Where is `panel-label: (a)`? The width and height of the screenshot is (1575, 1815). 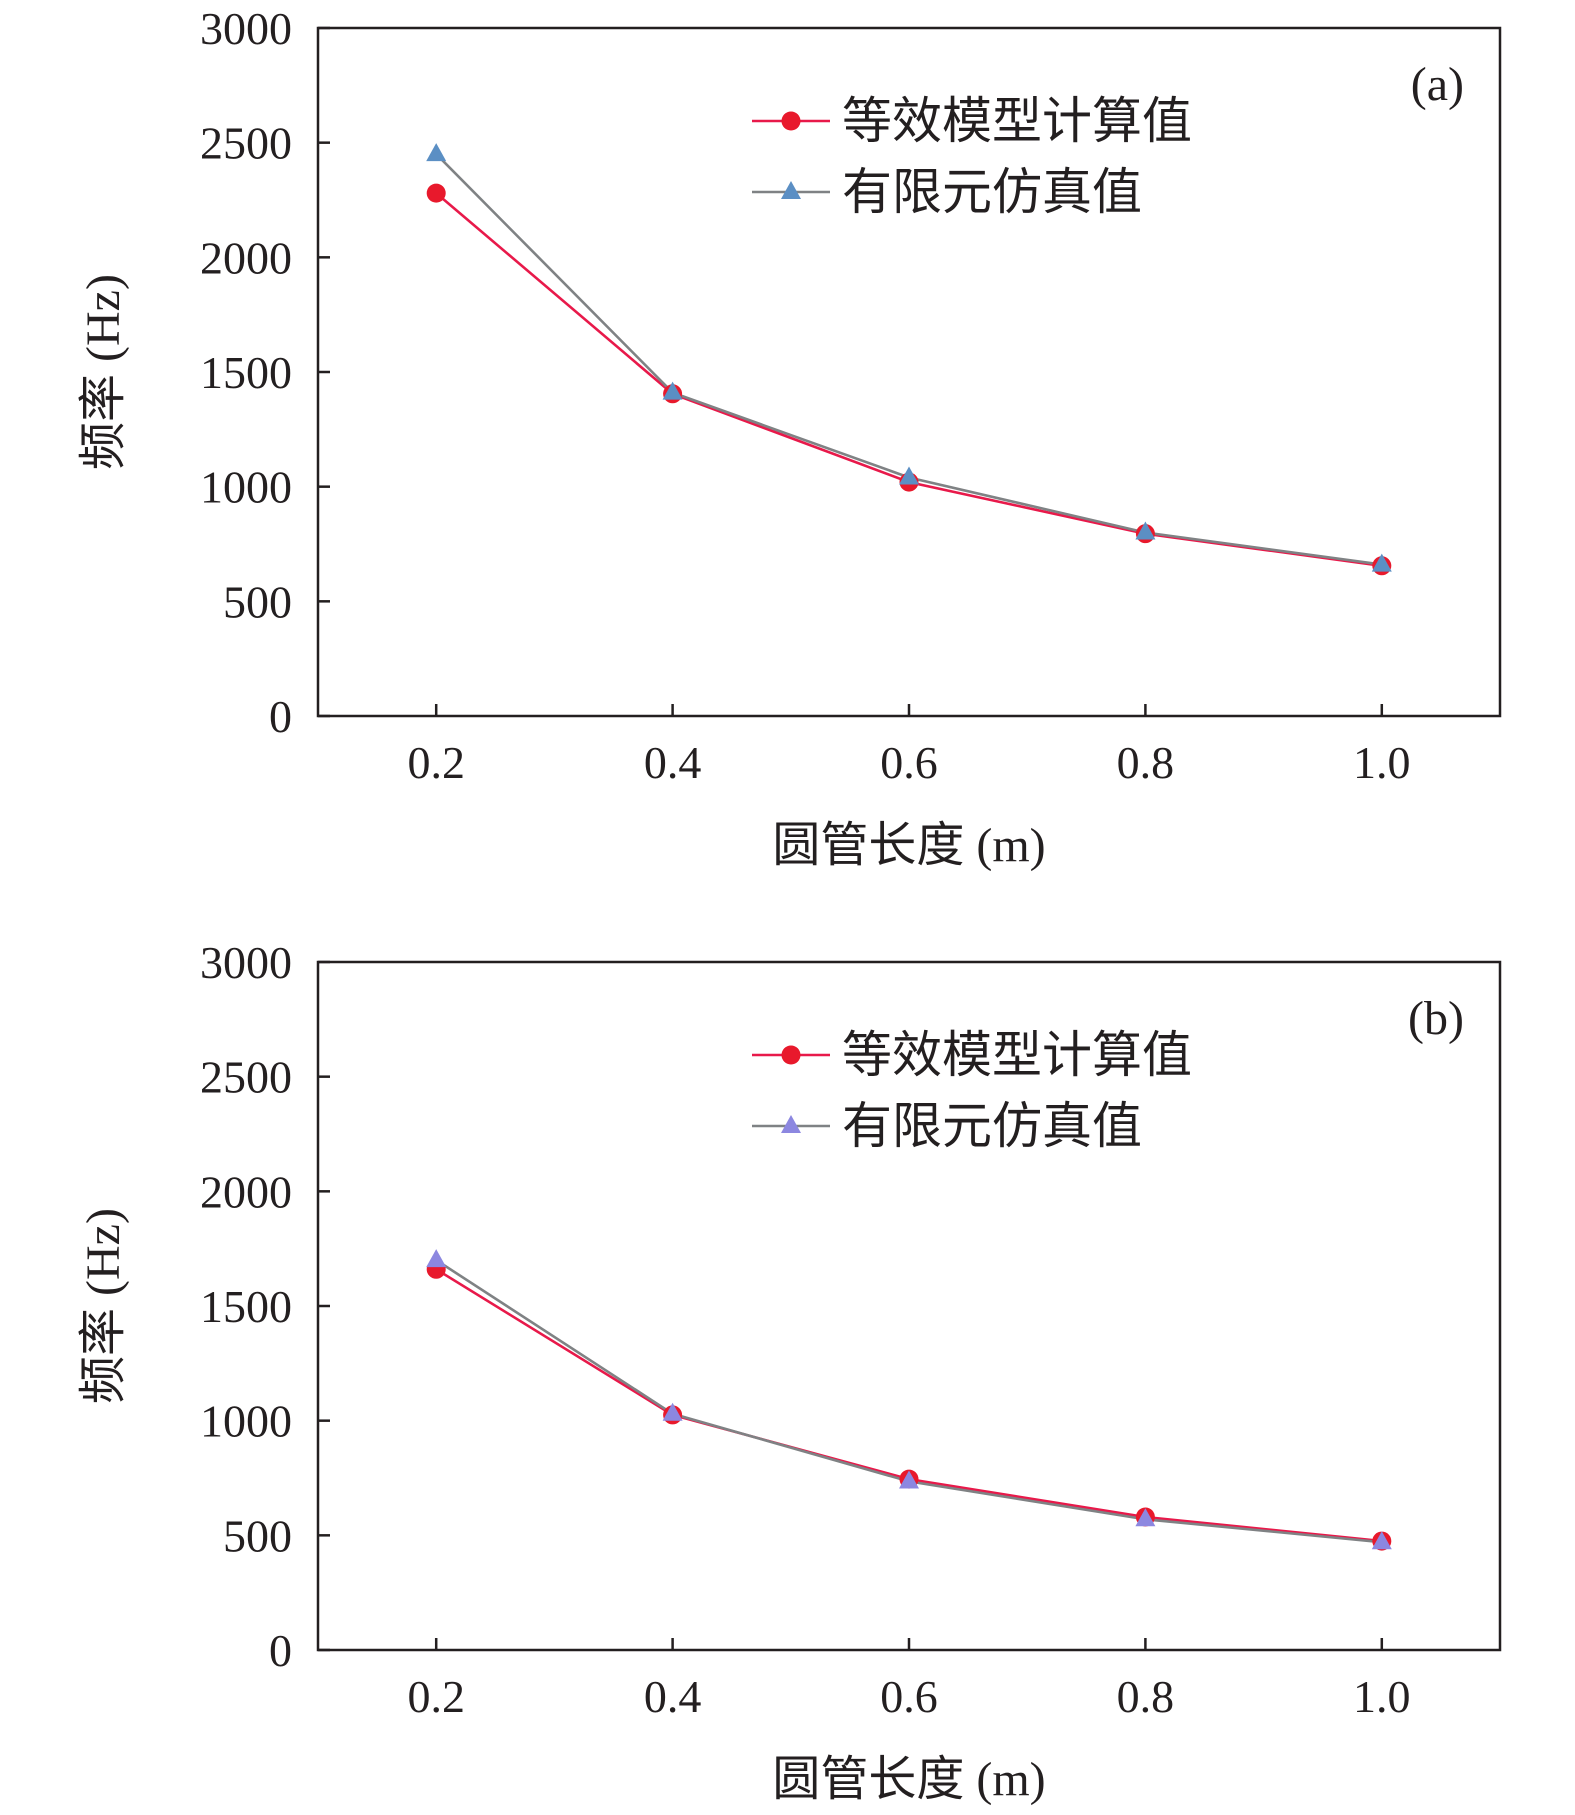 panel-label: (a) is located at coordinates (1437, 84).